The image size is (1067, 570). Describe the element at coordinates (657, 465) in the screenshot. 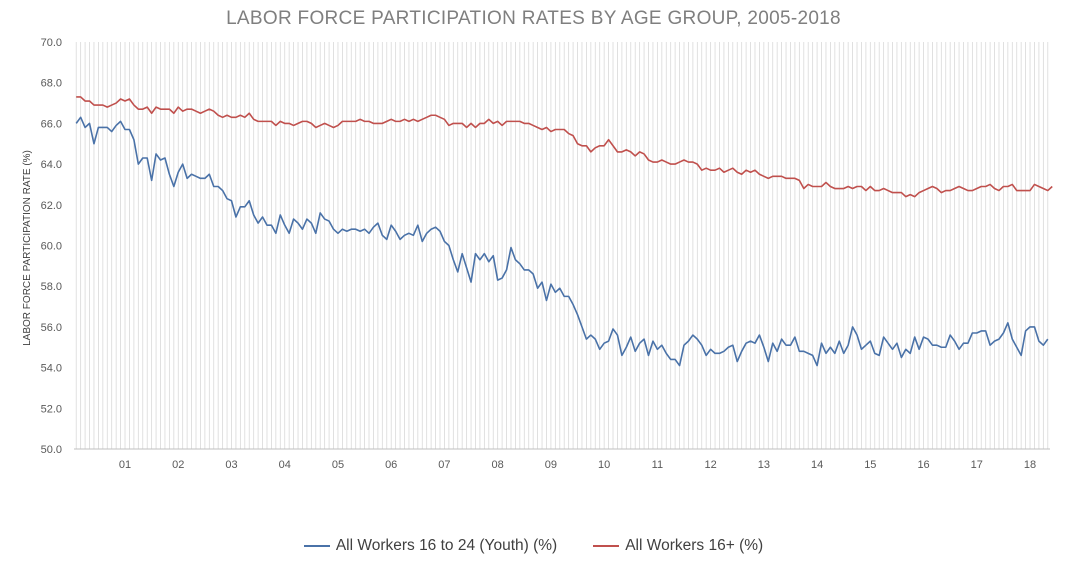

I see `x-tick-label: 11` at that location.